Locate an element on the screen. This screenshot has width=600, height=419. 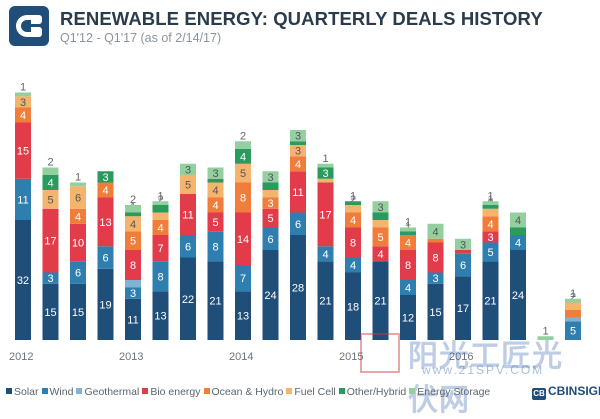
data-label: 18 is located at coordinates (353, 307).